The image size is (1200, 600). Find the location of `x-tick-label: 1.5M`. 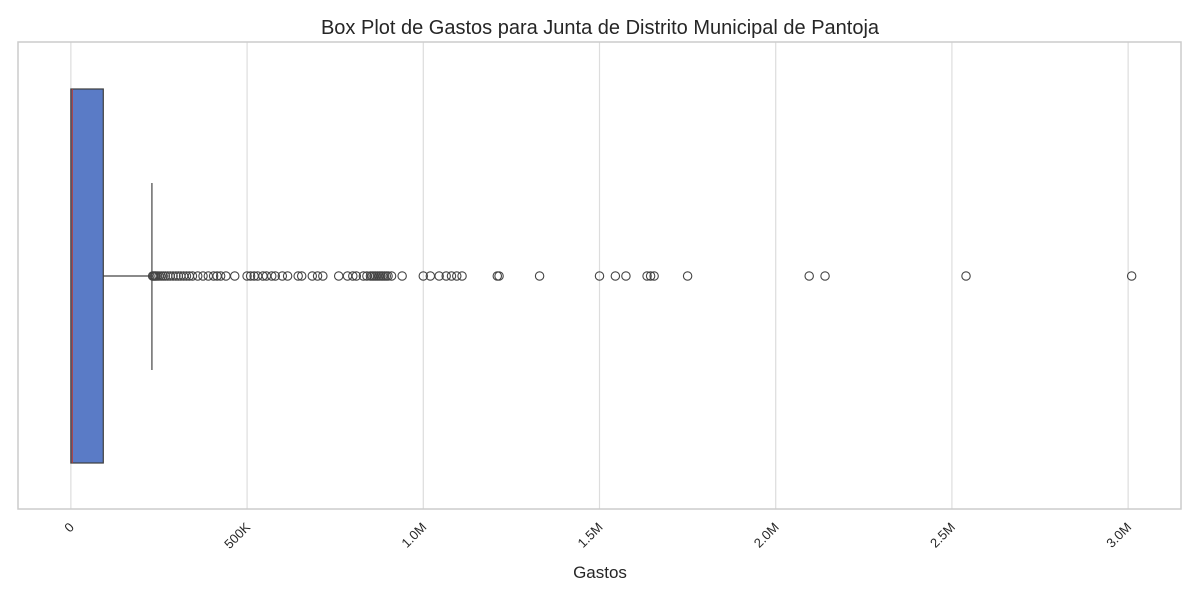

x-tick-label: 1.5M is located at coordinates (590, 535).